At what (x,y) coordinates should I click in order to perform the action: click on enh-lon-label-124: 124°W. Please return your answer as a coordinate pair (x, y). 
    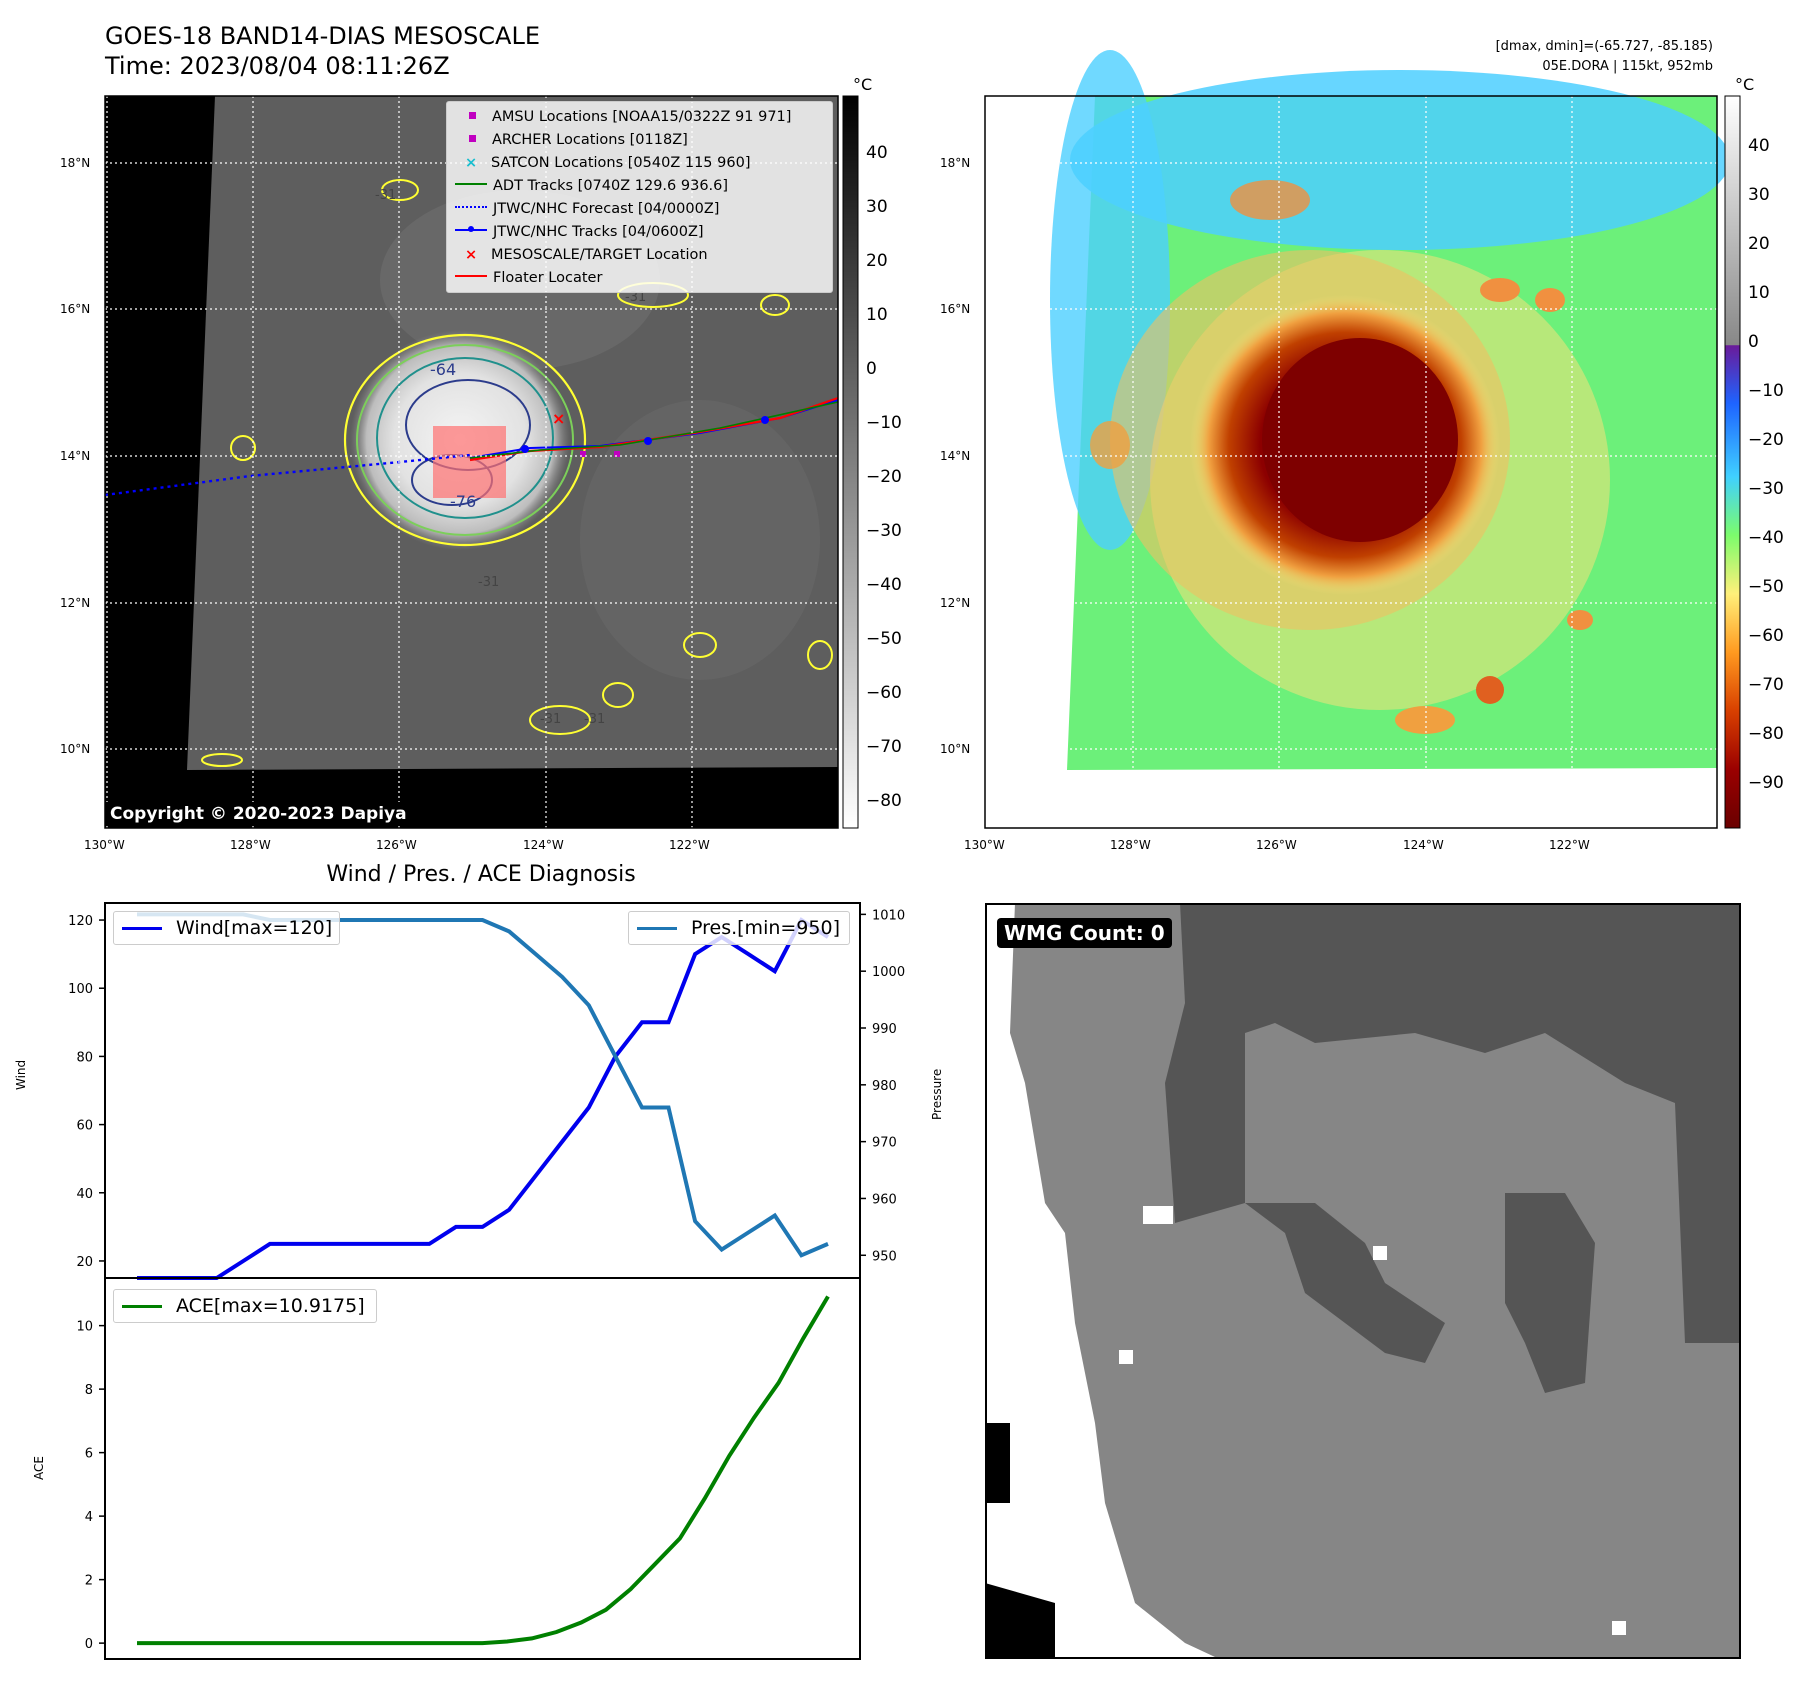
    Looking at the image, I should click on (1423, 845).